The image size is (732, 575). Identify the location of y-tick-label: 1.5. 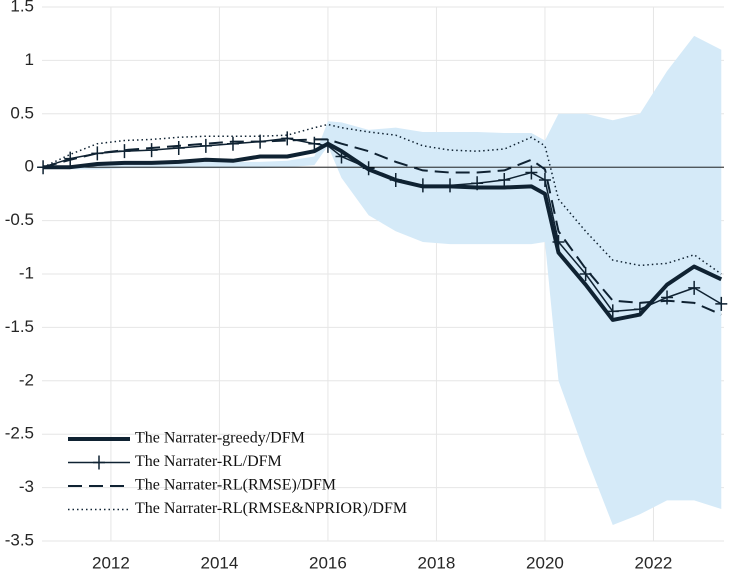
(22, 7).